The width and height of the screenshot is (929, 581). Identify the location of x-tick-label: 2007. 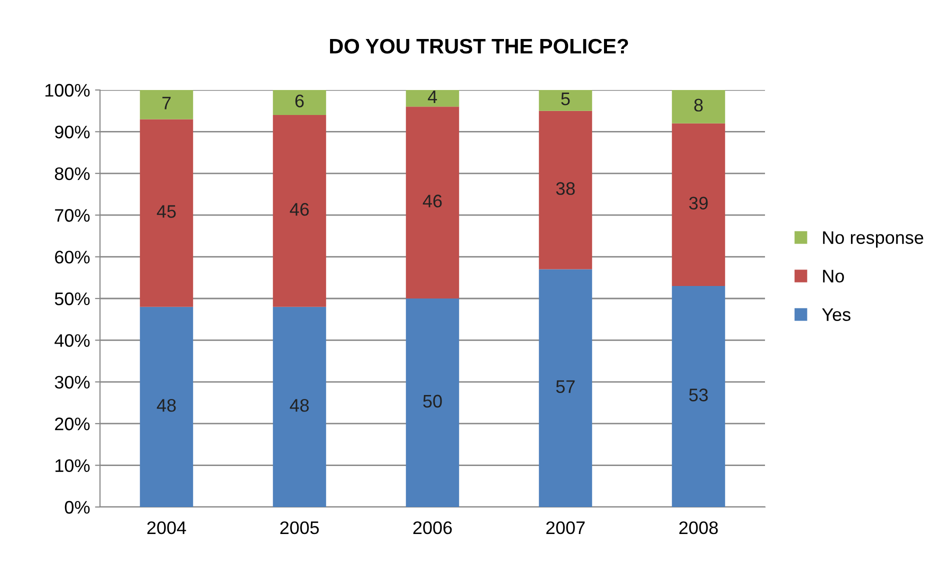
(565, 527).